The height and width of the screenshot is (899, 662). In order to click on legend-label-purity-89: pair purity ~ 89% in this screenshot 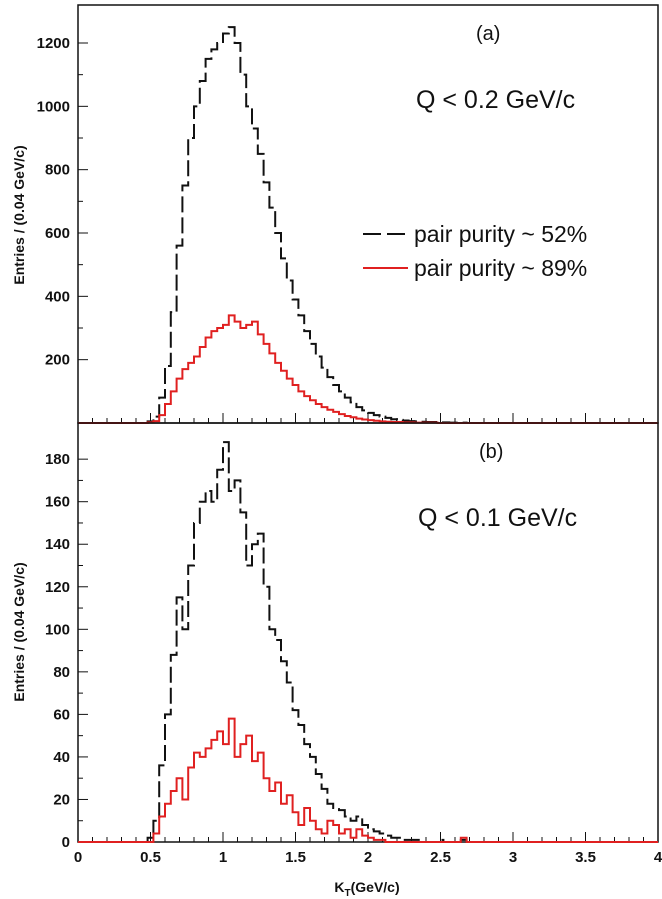, I will do `click(500, 268)`.